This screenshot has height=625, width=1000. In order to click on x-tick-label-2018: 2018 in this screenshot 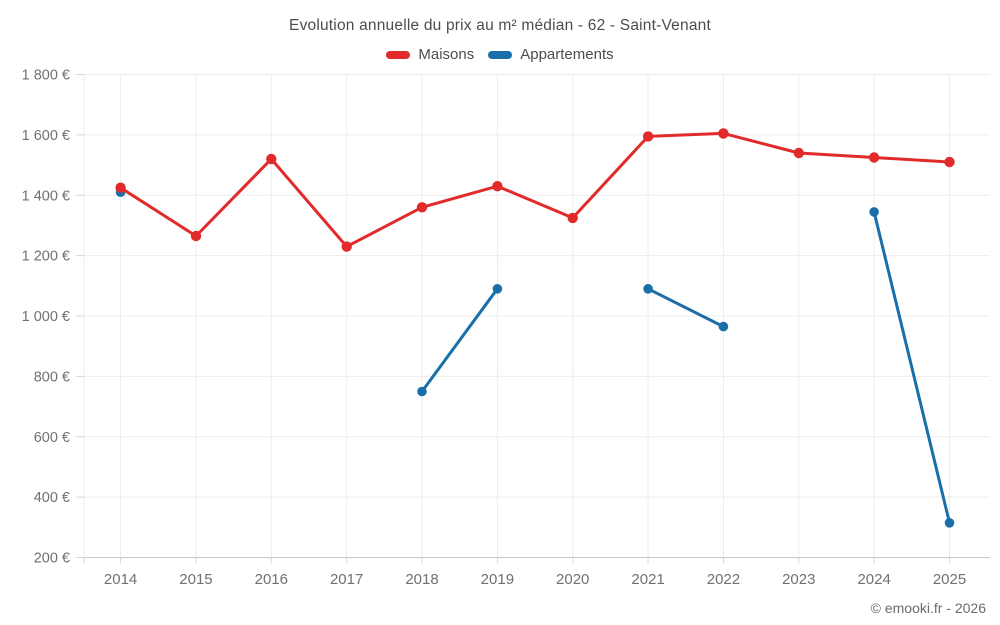, I will do `click(421, 579)`.